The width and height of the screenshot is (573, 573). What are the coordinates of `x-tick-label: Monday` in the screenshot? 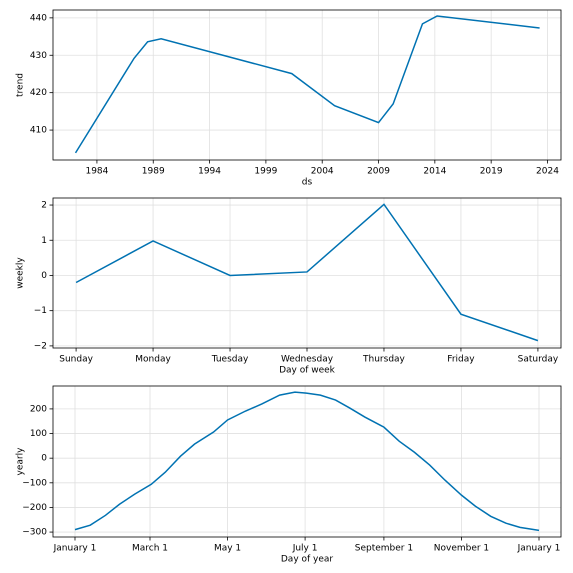 It's located at (153, 360).